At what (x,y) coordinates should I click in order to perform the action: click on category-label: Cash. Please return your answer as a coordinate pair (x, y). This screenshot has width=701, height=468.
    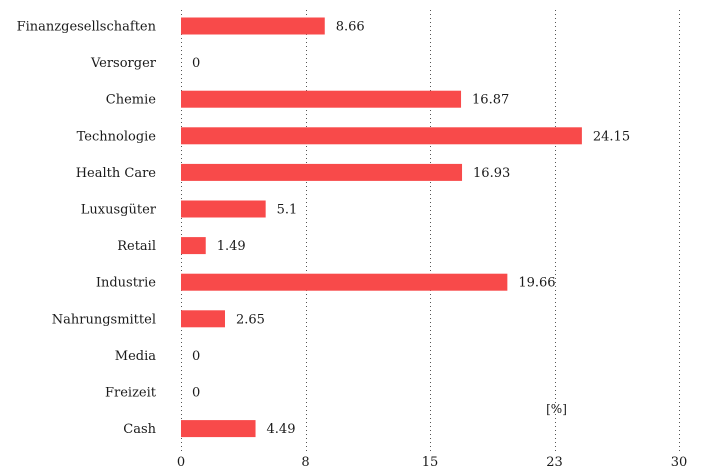
    Looking at the image, I should click on (139, 429).